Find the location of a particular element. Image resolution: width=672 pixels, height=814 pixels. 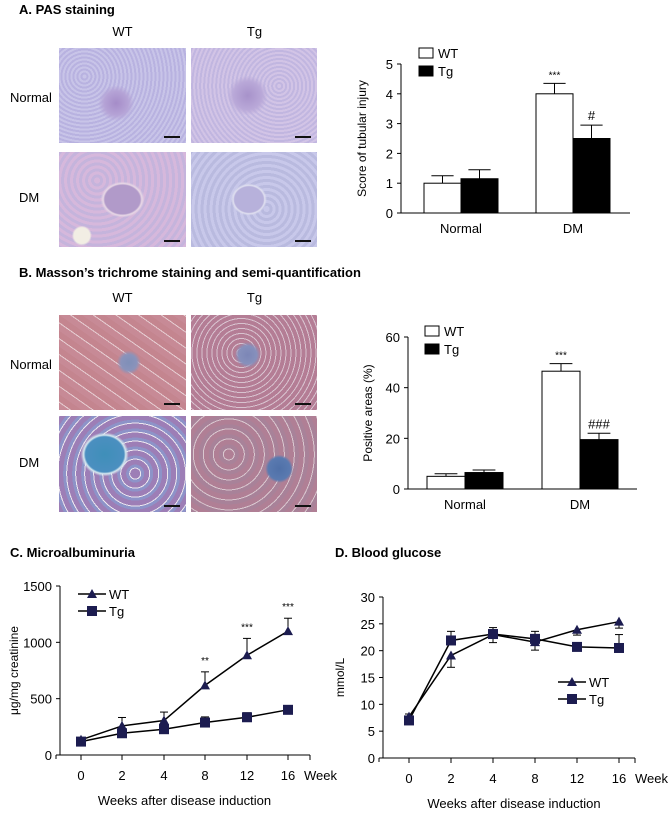

panel-b-col-wt: WT is located at coordinates (122, 297).